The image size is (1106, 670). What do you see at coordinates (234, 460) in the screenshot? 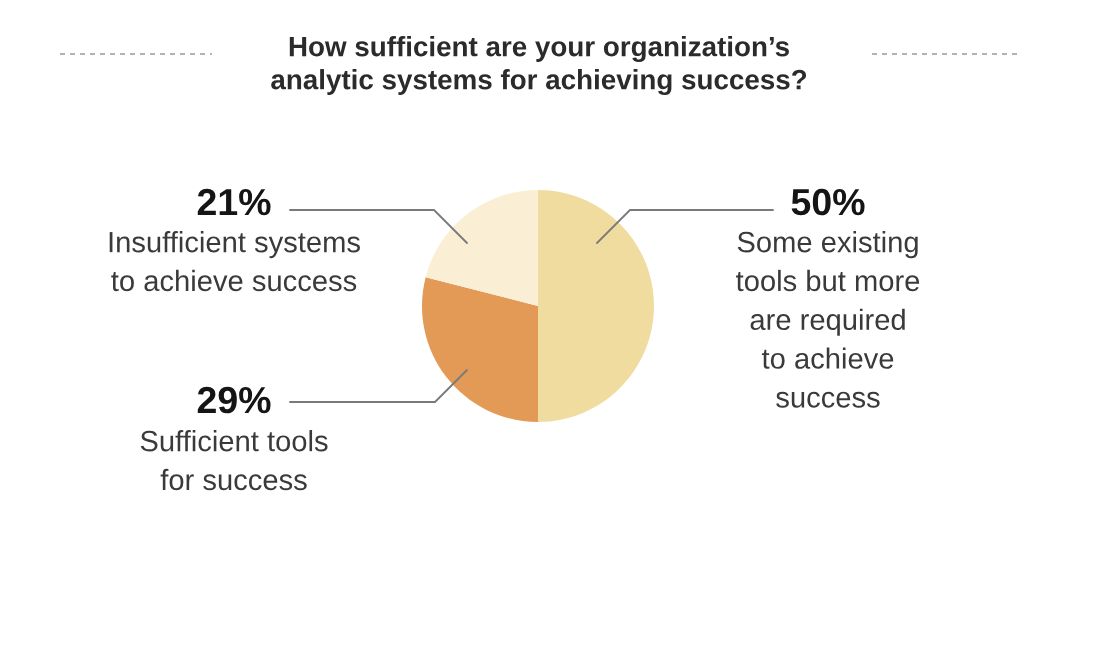
I see `slice-label: Sufficient tools for success` at bounding box center [234, 460].